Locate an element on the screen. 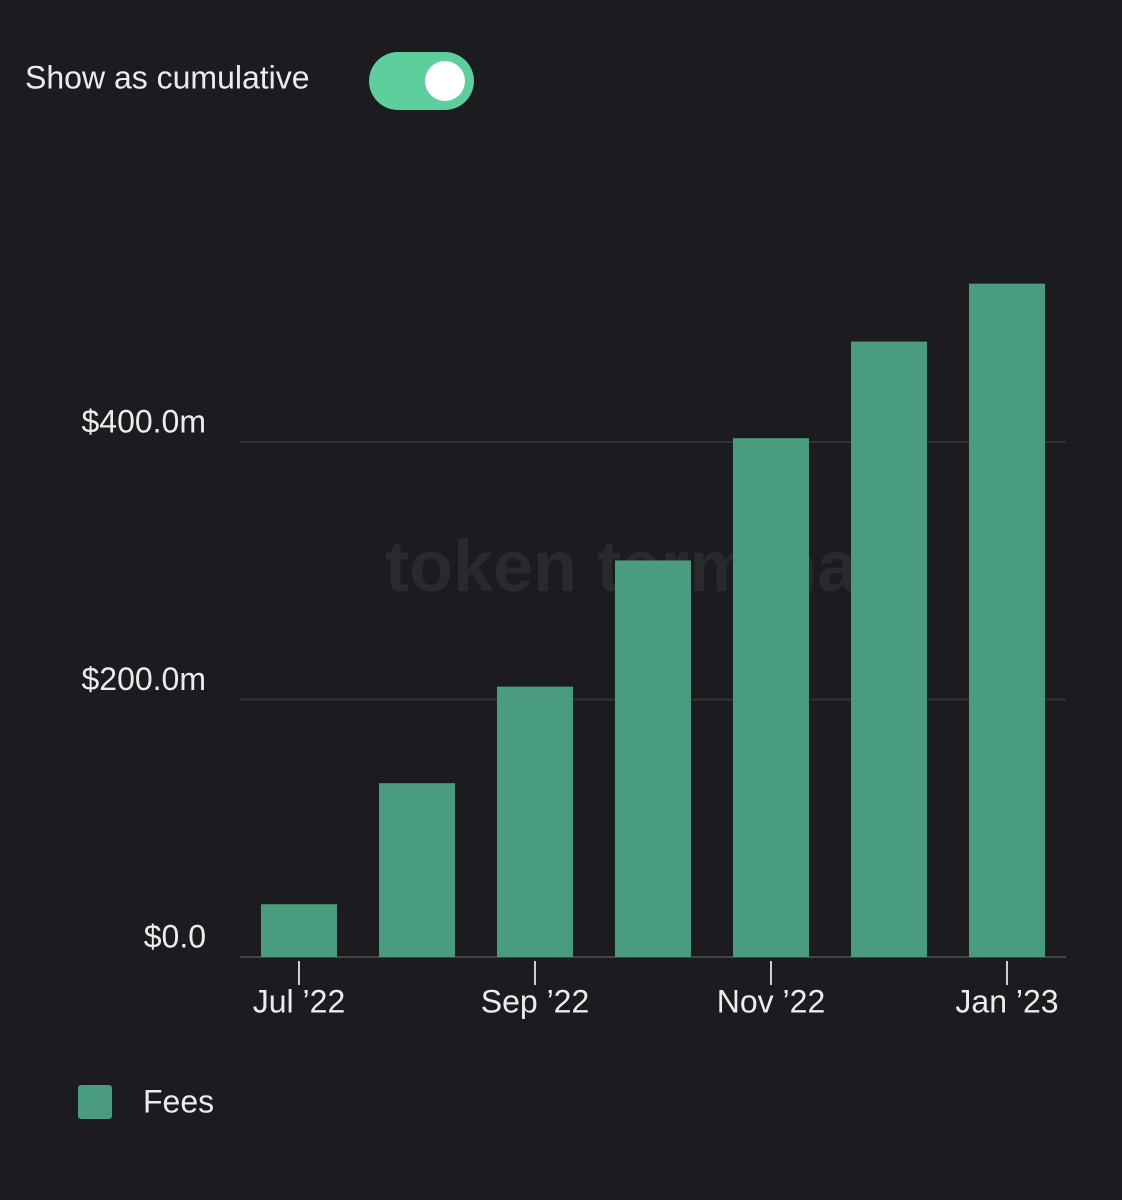 The image size is (1122, 1200). x-tick-label: Jul ’22 is located at coordinates (299, 1001).